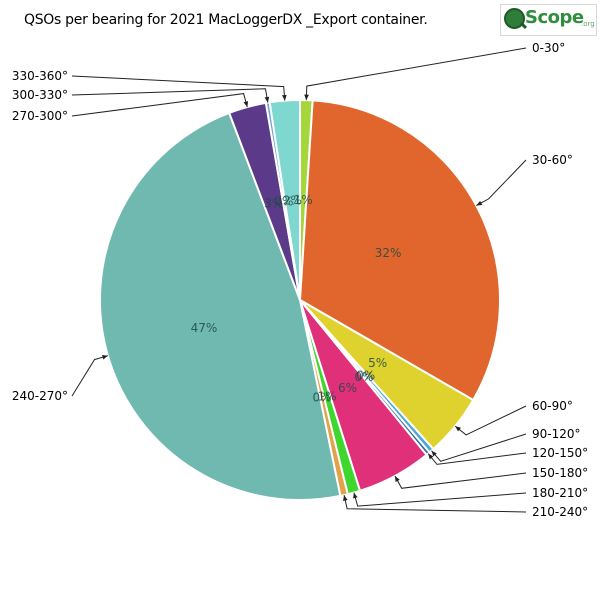 This screenshot has width=600, height=600. I want to click on category-label-210-240: 210-240°, so click(560, 512).